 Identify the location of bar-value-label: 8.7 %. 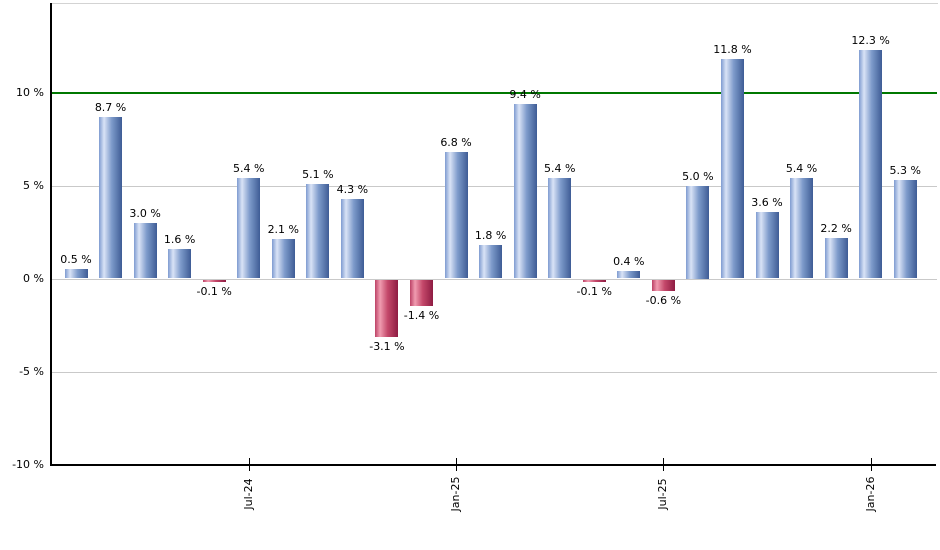
(110, 107).